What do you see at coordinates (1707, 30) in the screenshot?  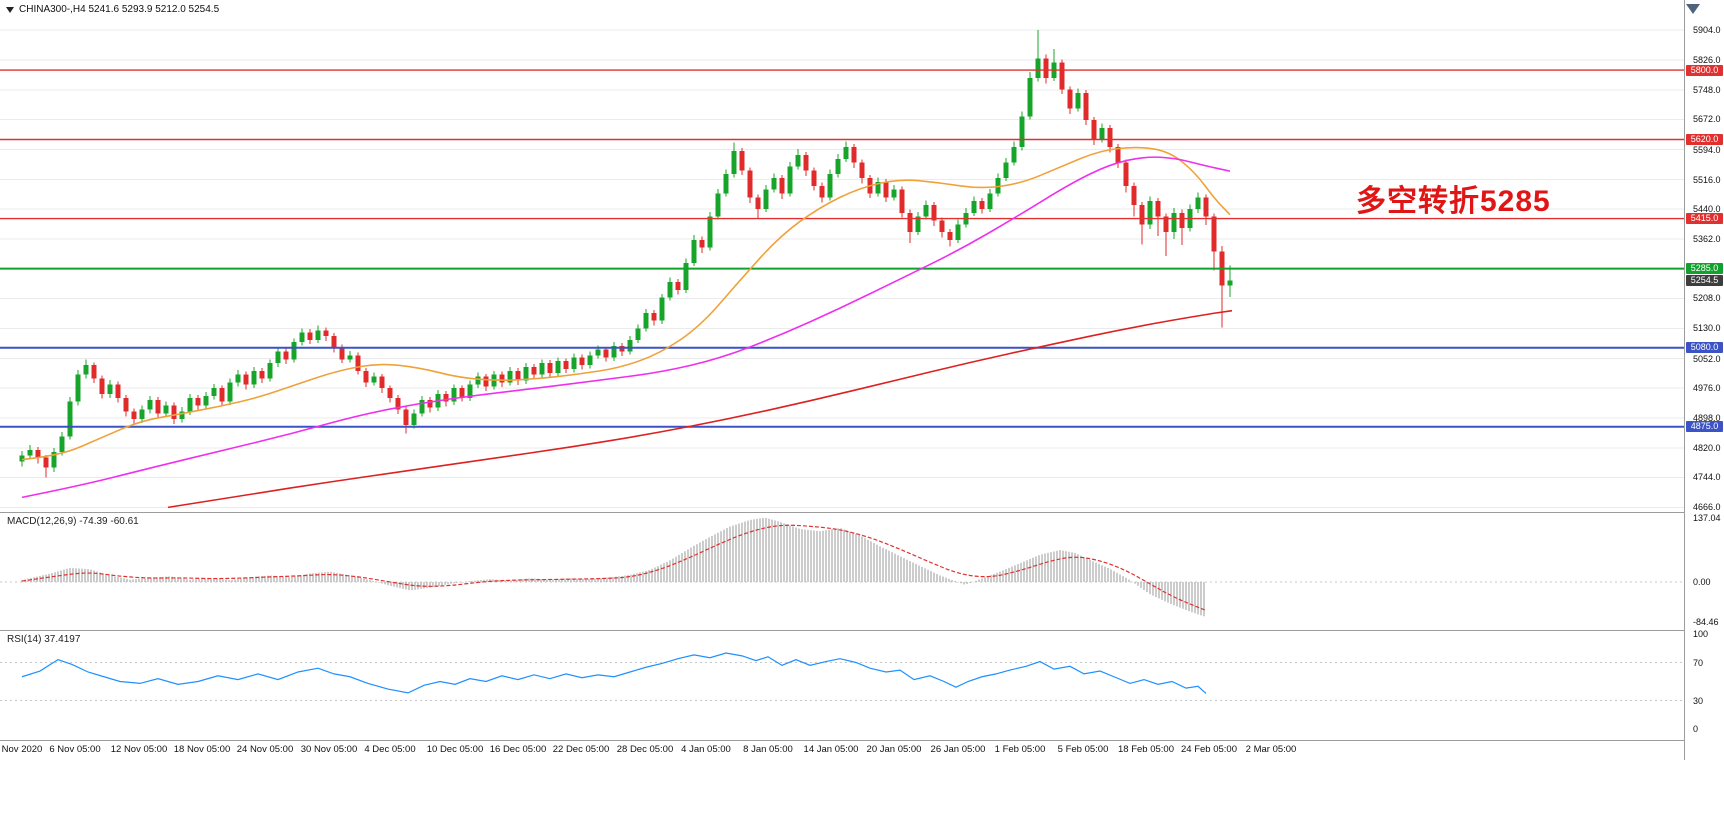 I see `price-tick-label: 5904.0` at bounding box center [1707, 30].